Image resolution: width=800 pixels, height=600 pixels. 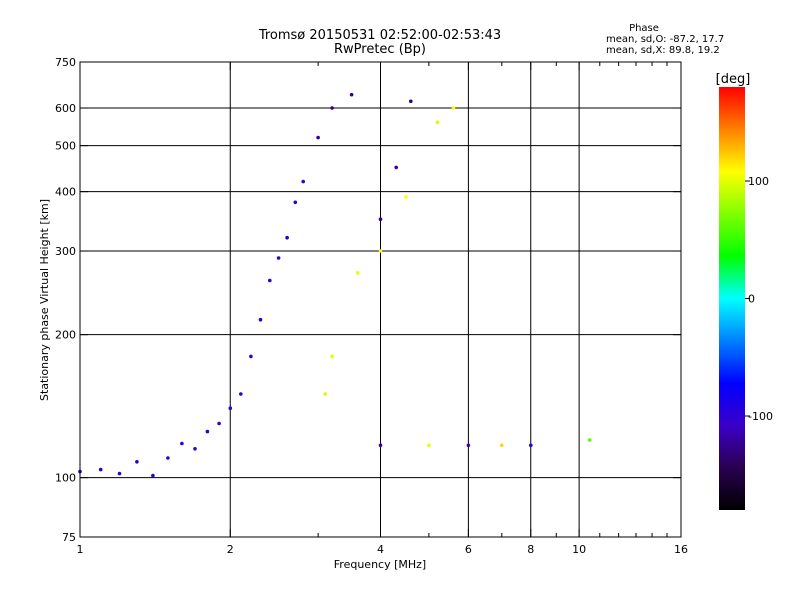 I want to click on x-tick-label: 10, so click(x=579, y=549).